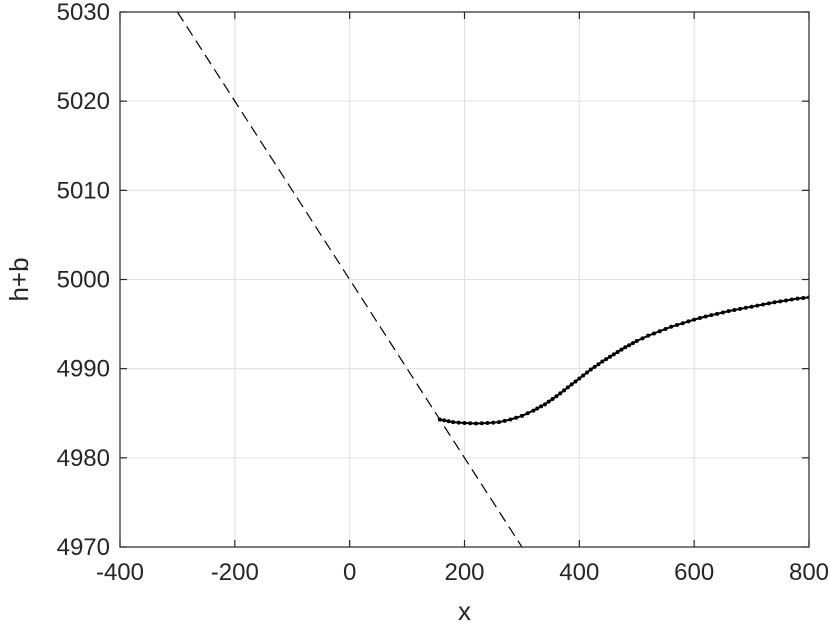  Describe the element at coordinates (694, 572) in the screenshot. I see `x-tick-label: 600` at that location.